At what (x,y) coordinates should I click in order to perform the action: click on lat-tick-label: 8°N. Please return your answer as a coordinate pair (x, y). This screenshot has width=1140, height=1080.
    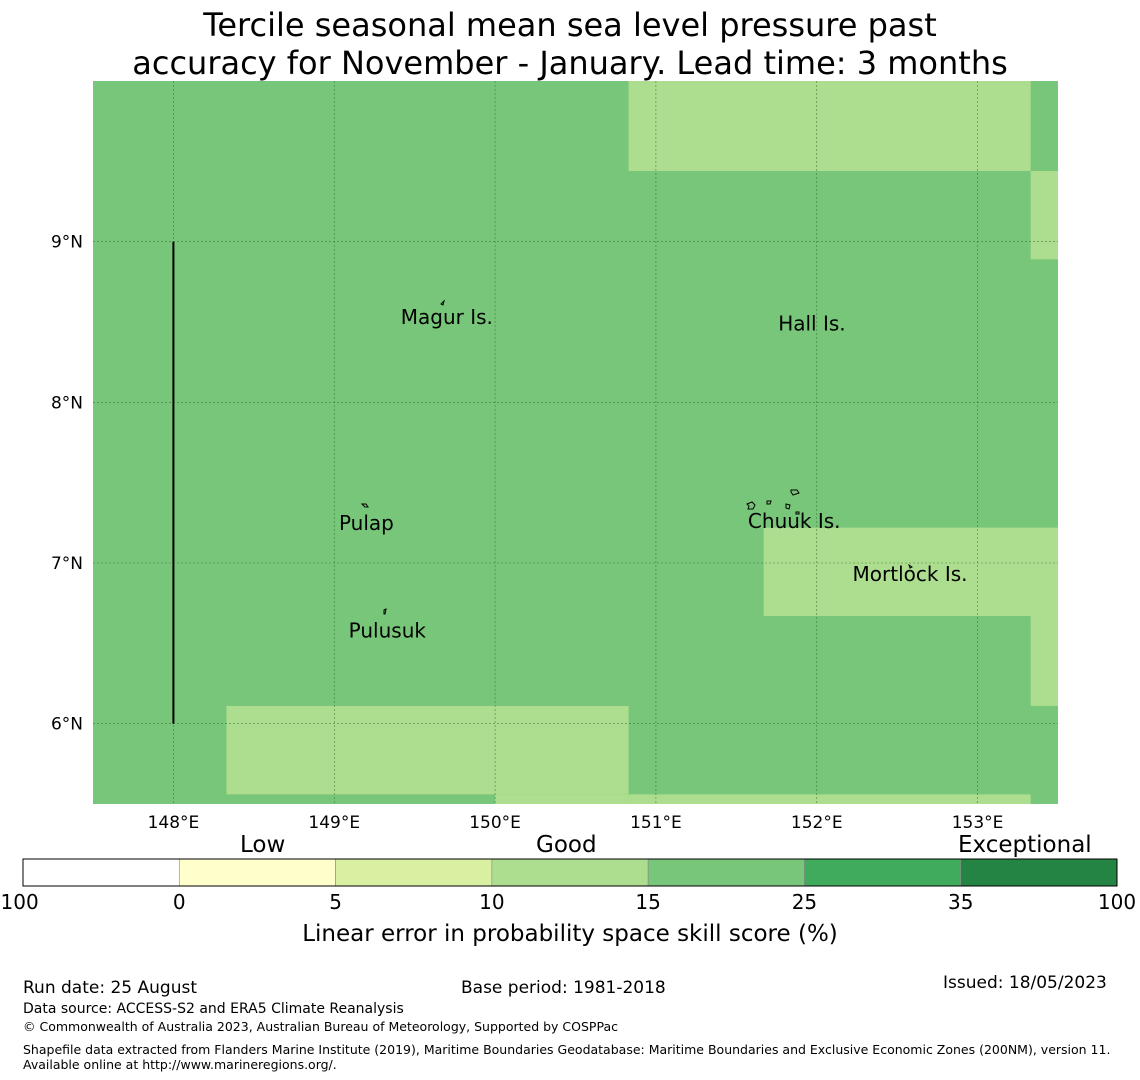
    Looking at the image, I should click on (67, 403).